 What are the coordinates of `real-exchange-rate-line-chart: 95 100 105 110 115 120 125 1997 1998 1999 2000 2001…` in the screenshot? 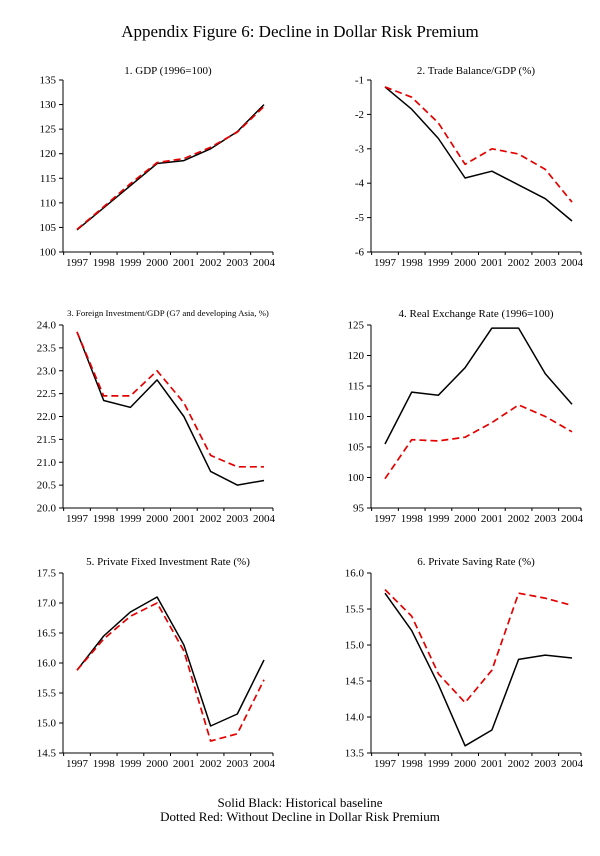 It's located at (466, 423).